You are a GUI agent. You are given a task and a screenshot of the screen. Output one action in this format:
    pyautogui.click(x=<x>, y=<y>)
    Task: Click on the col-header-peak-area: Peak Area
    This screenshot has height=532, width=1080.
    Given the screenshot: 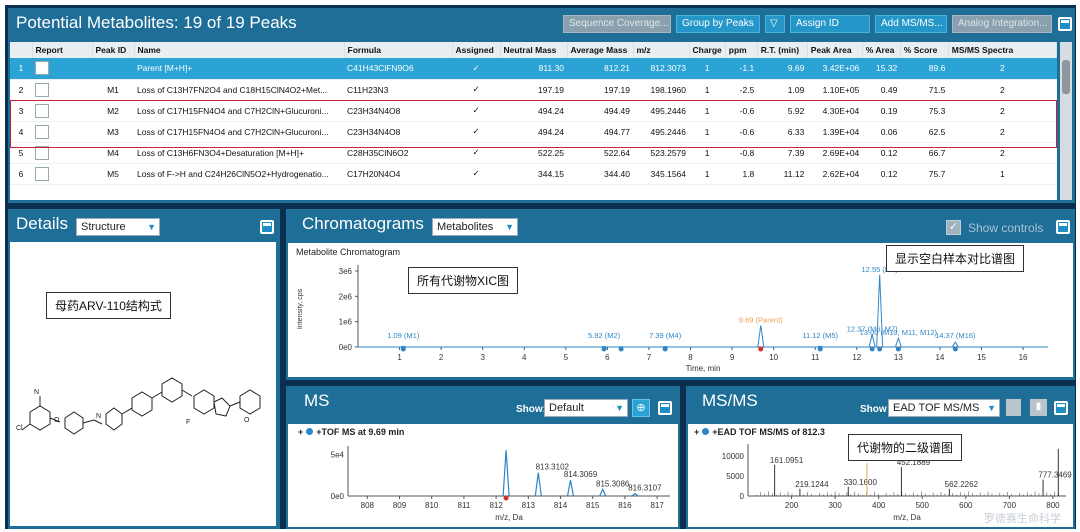 What is the action you would take?
    pyautogui.click(x=835, y=50)
    